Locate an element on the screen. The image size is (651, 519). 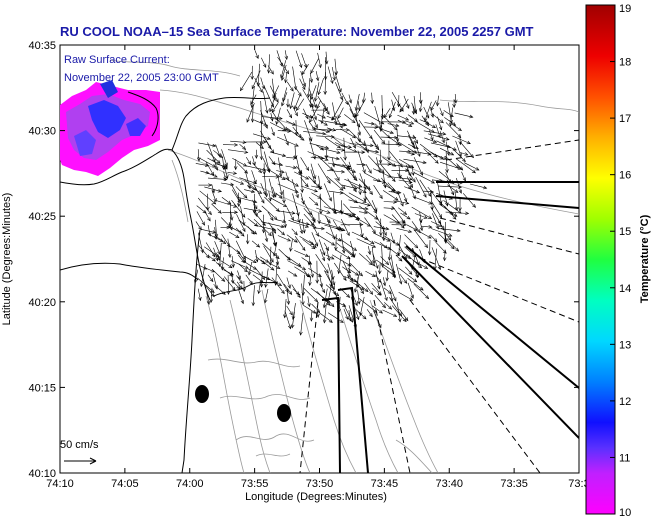
y-tick-label: 40:20 is located at coordinates (42, 303).